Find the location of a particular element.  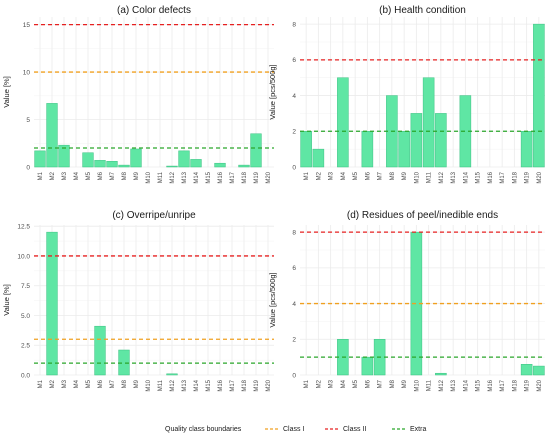

y-tick-label: 5.0 is located at coordinates (25, 316).